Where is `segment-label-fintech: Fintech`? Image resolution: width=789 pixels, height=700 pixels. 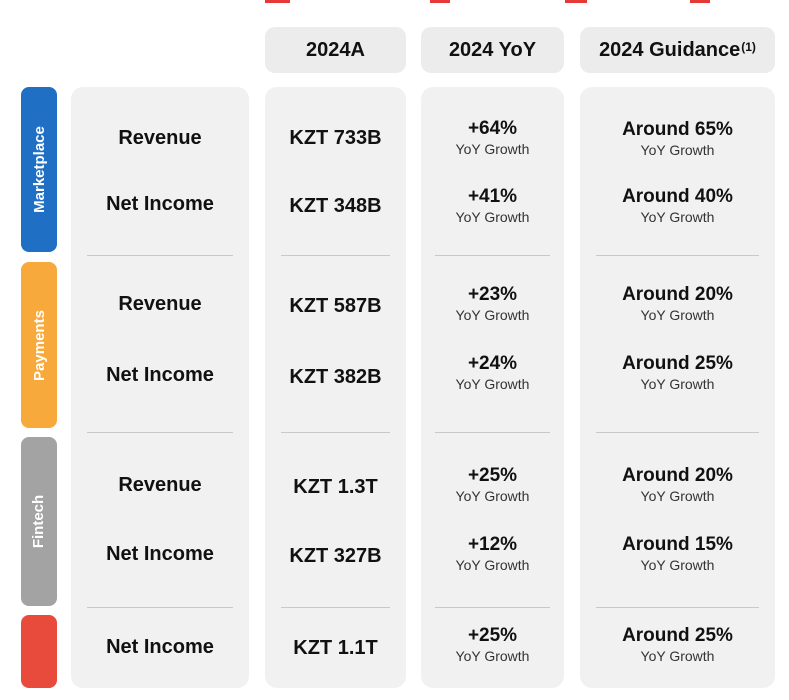
segment-label-fintech: Fintech is located at coordinates (39, 521).